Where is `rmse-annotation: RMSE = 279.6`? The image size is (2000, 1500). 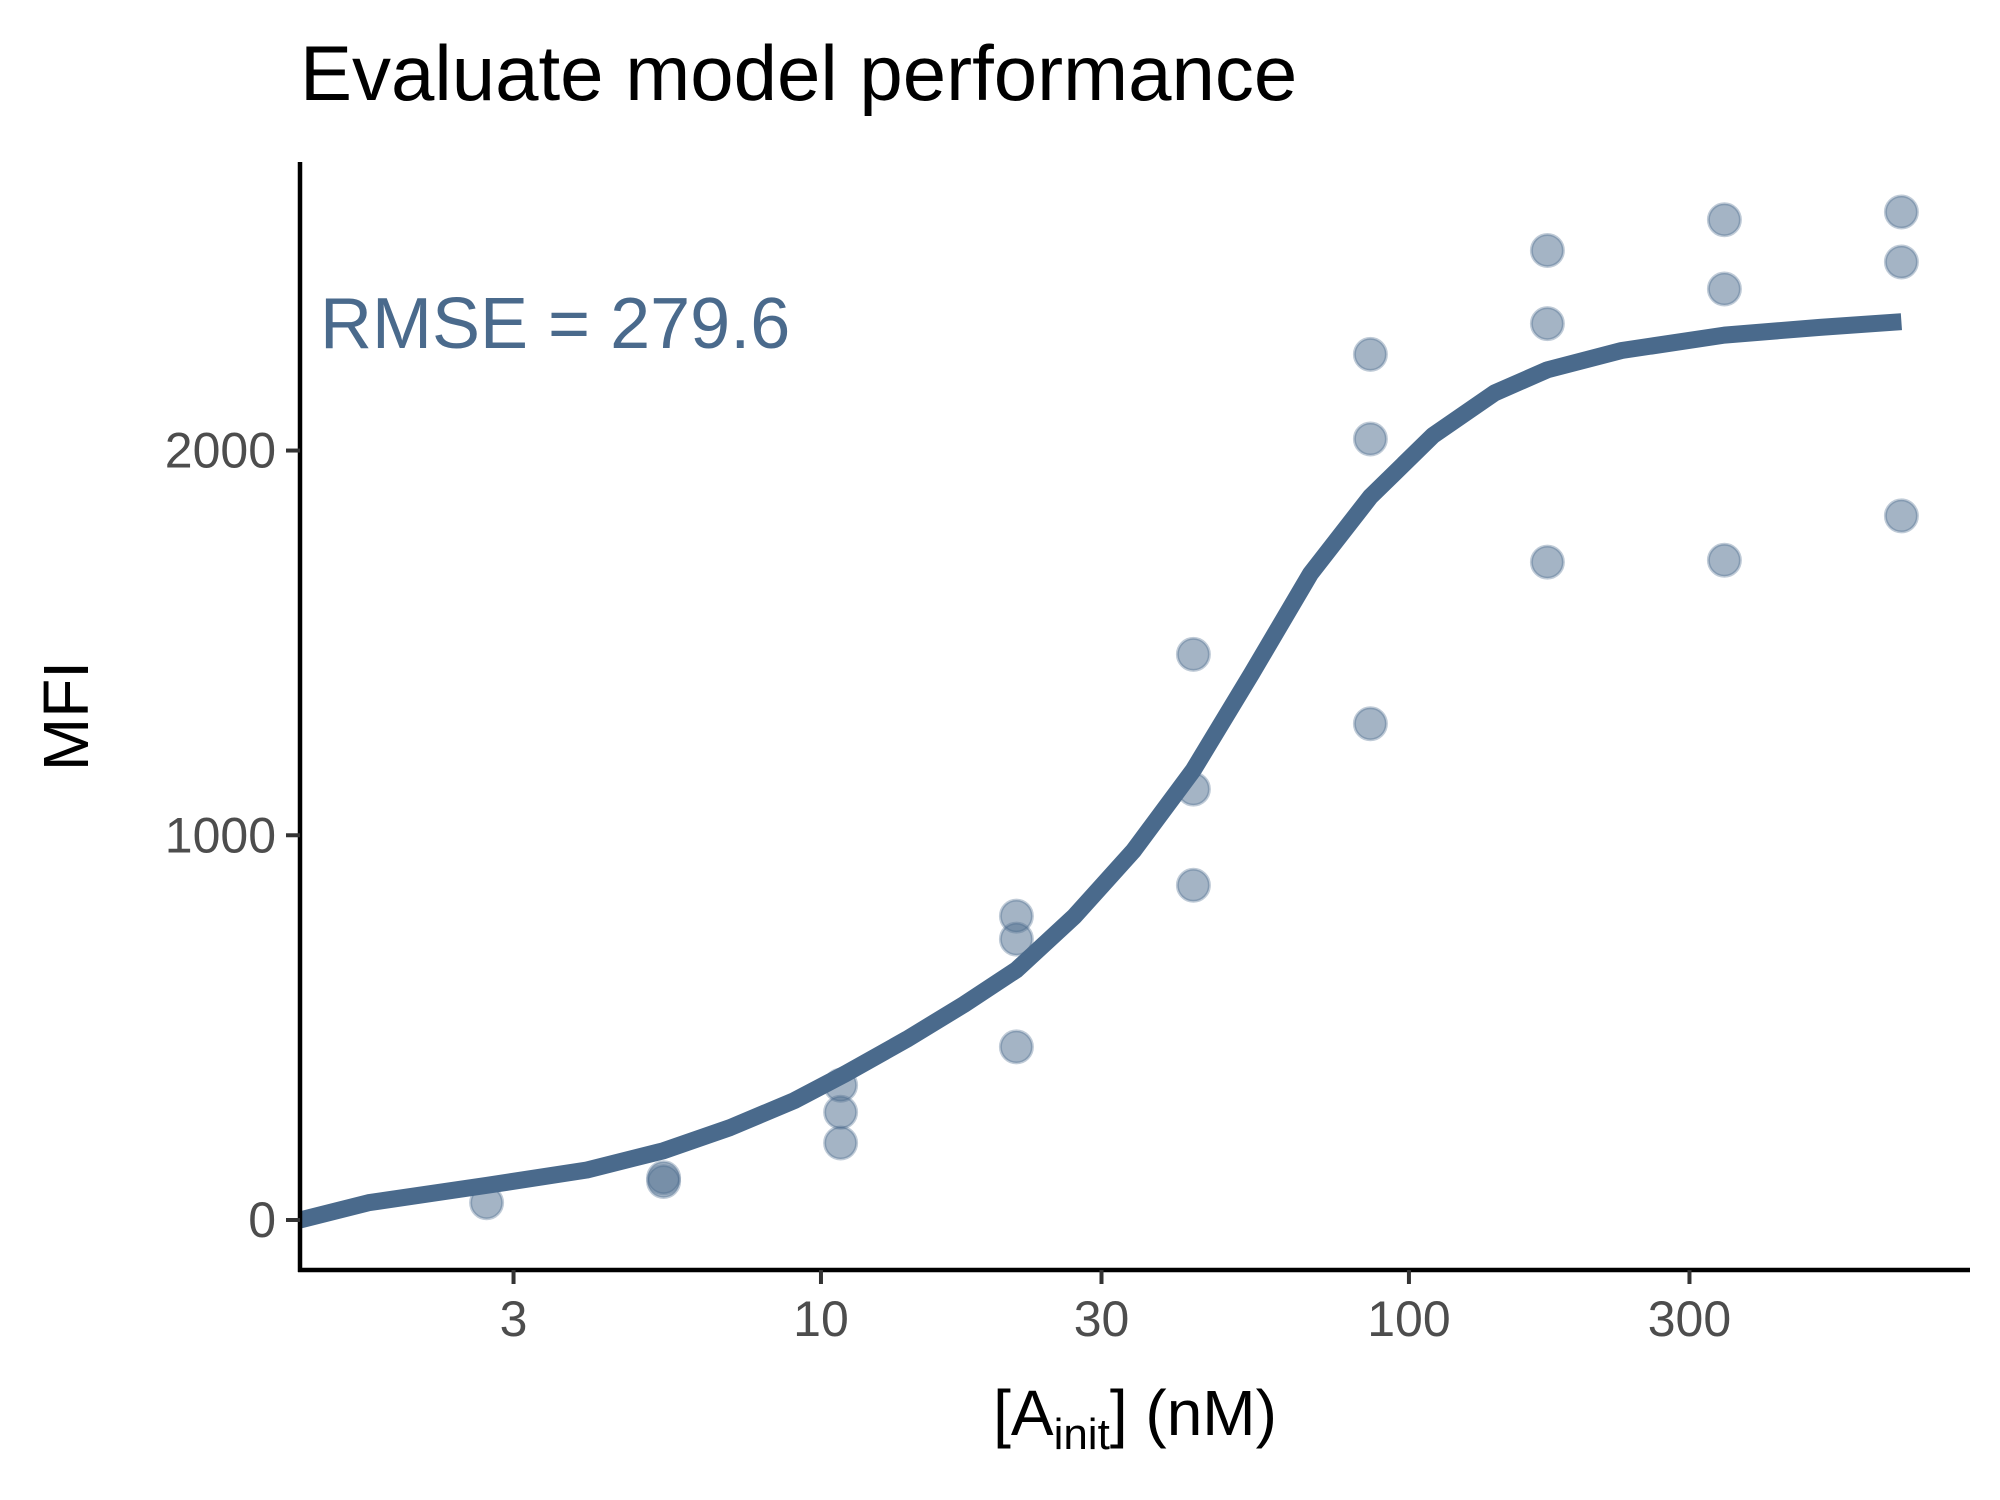
rmse-annotation: RMSE = 279.6 is located at coordinates (555, 324).